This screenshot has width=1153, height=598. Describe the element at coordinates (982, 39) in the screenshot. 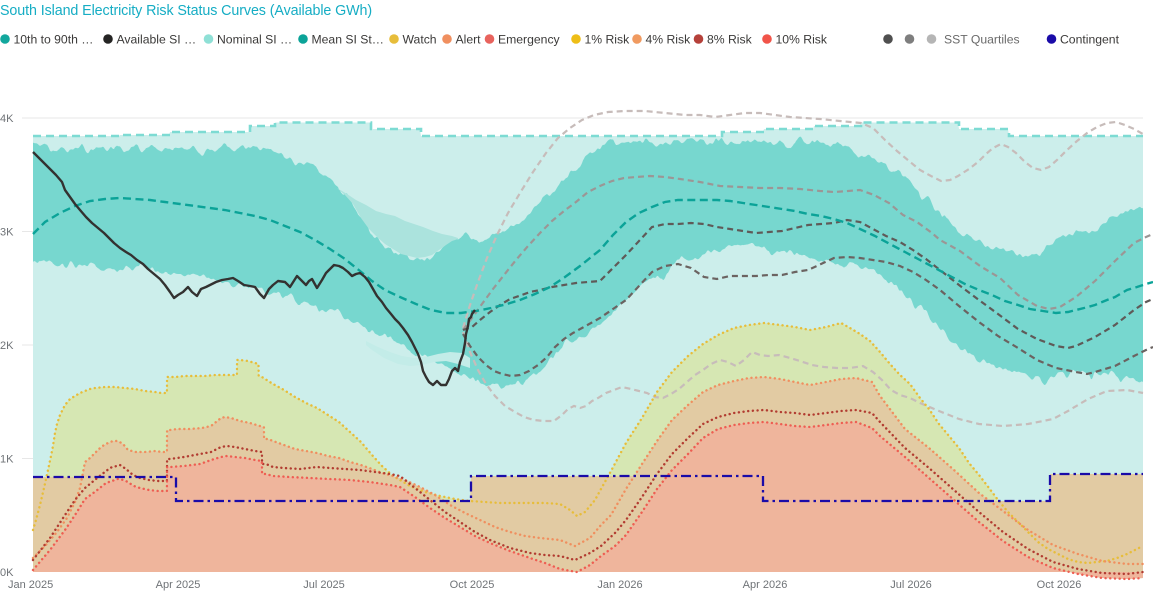

I see `svg-text: SST Quartiles` at that location.